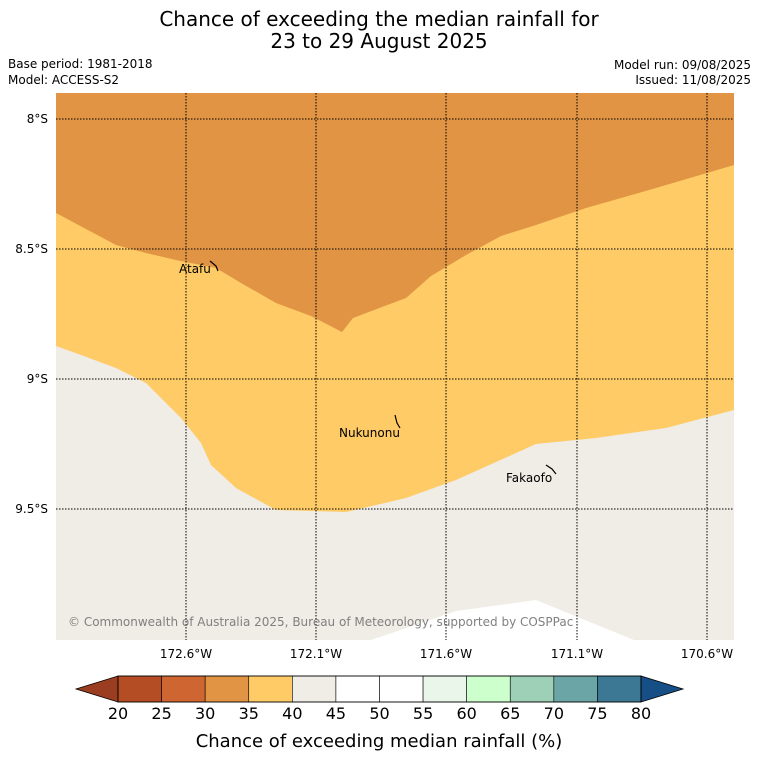 The image size is (758, 781). I want to click on place-label-fakaofo: Fakaofo, so click(529, 478).